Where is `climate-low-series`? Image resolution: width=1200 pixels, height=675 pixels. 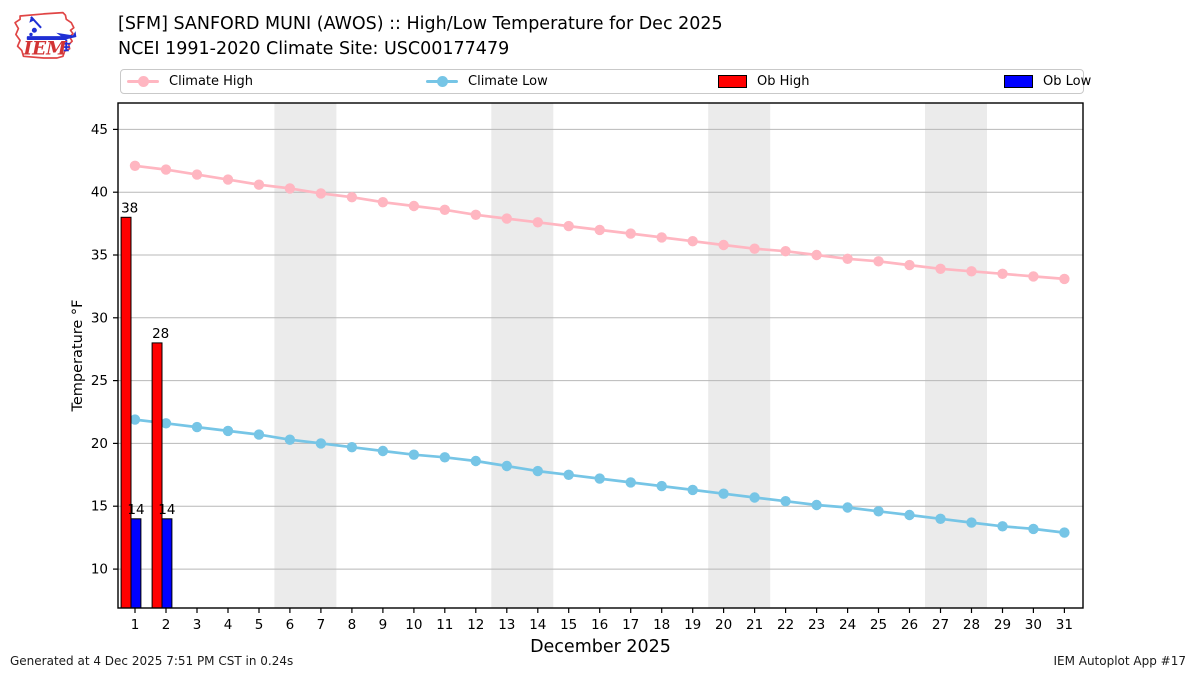 climate-low-series is located at coordinates (599, 476).